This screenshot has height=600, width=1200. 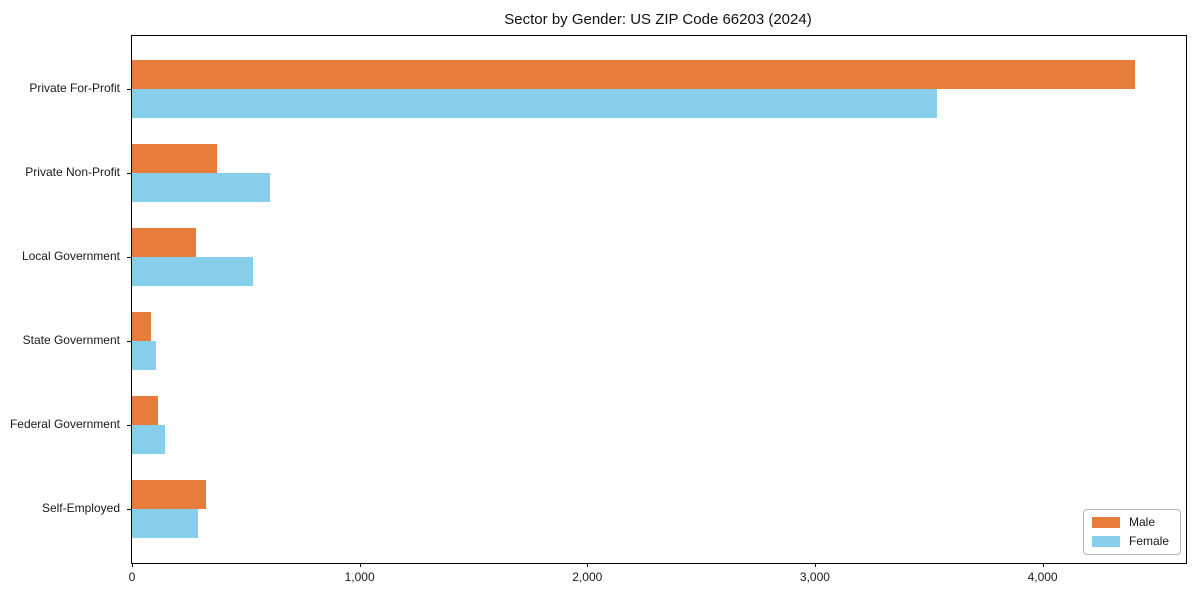 I want to click on legend-item-female: Female, so click(x=1130, y=541).